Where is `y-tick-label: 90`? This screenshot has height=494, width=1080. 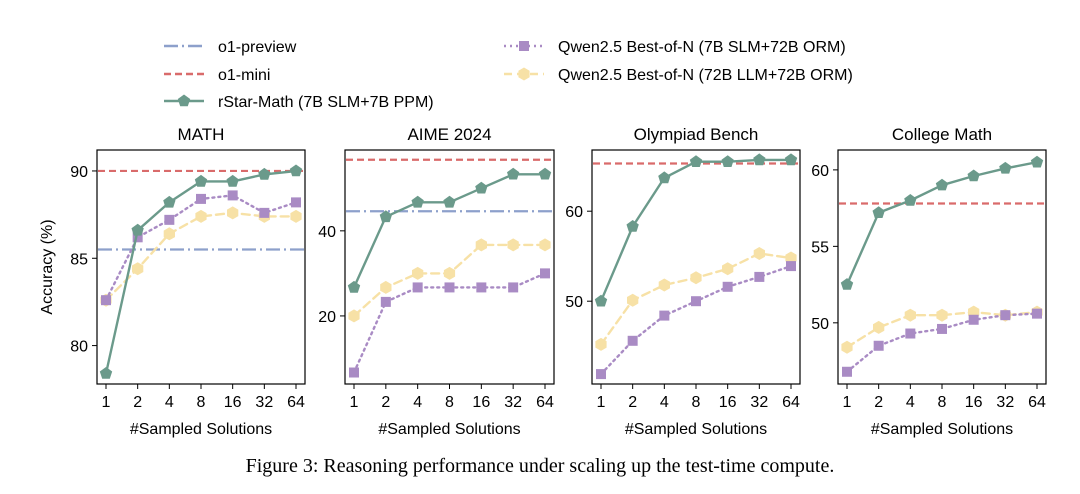
y-tick-label: 90 is located at coordinates (79, 172).